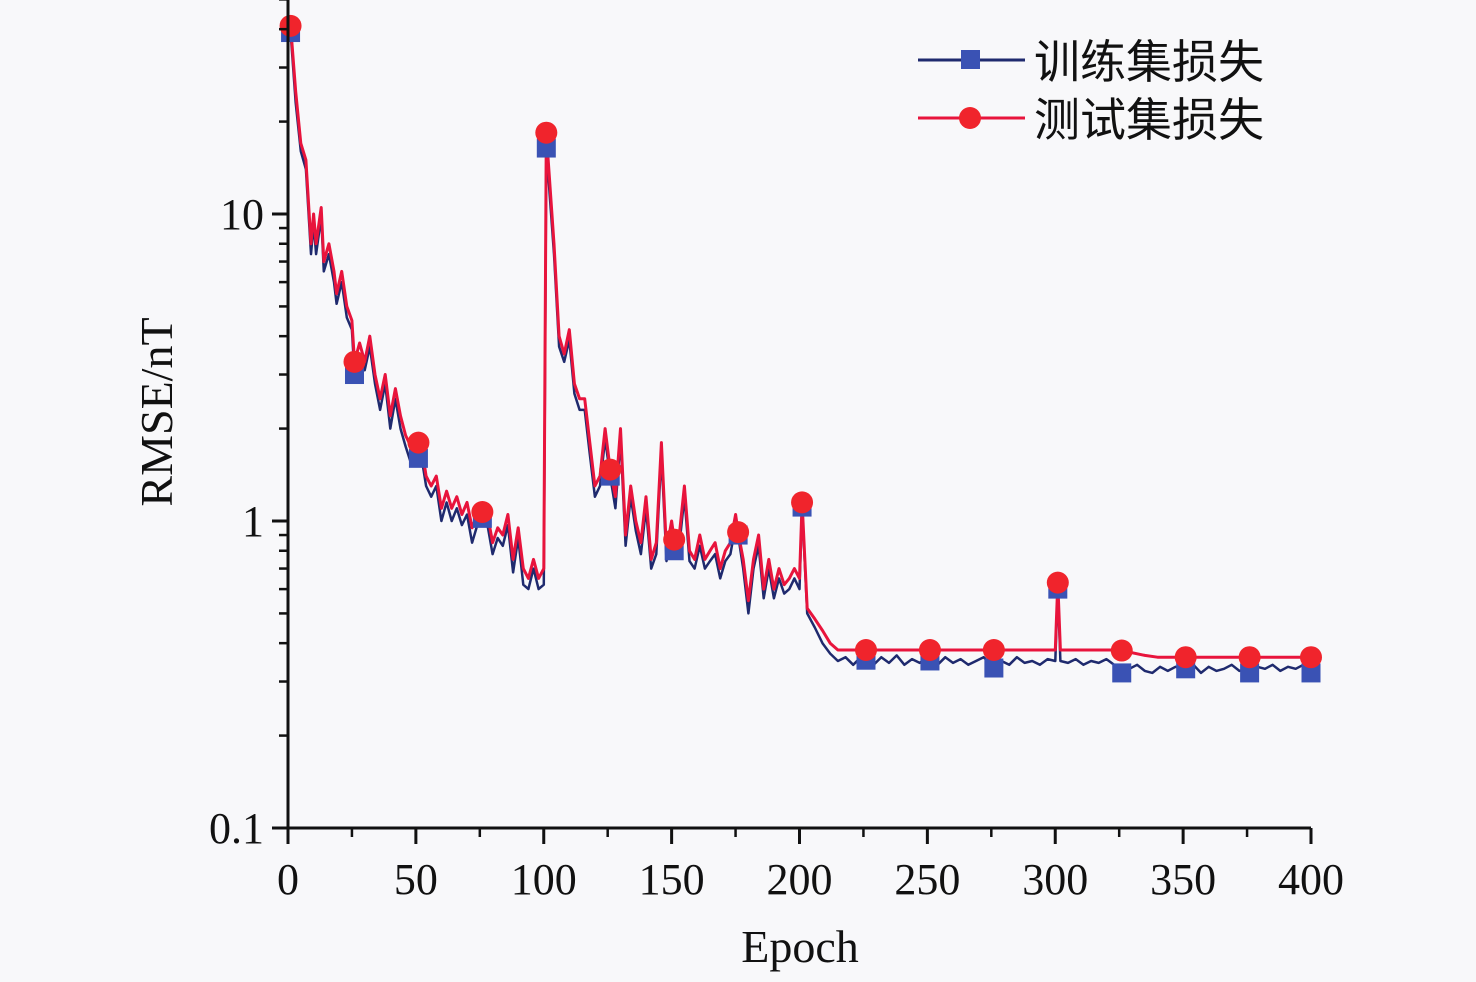 The width and height of the screenshot is (1476, 982). I want to click on x-tick-label: 150, so click(672, 879).